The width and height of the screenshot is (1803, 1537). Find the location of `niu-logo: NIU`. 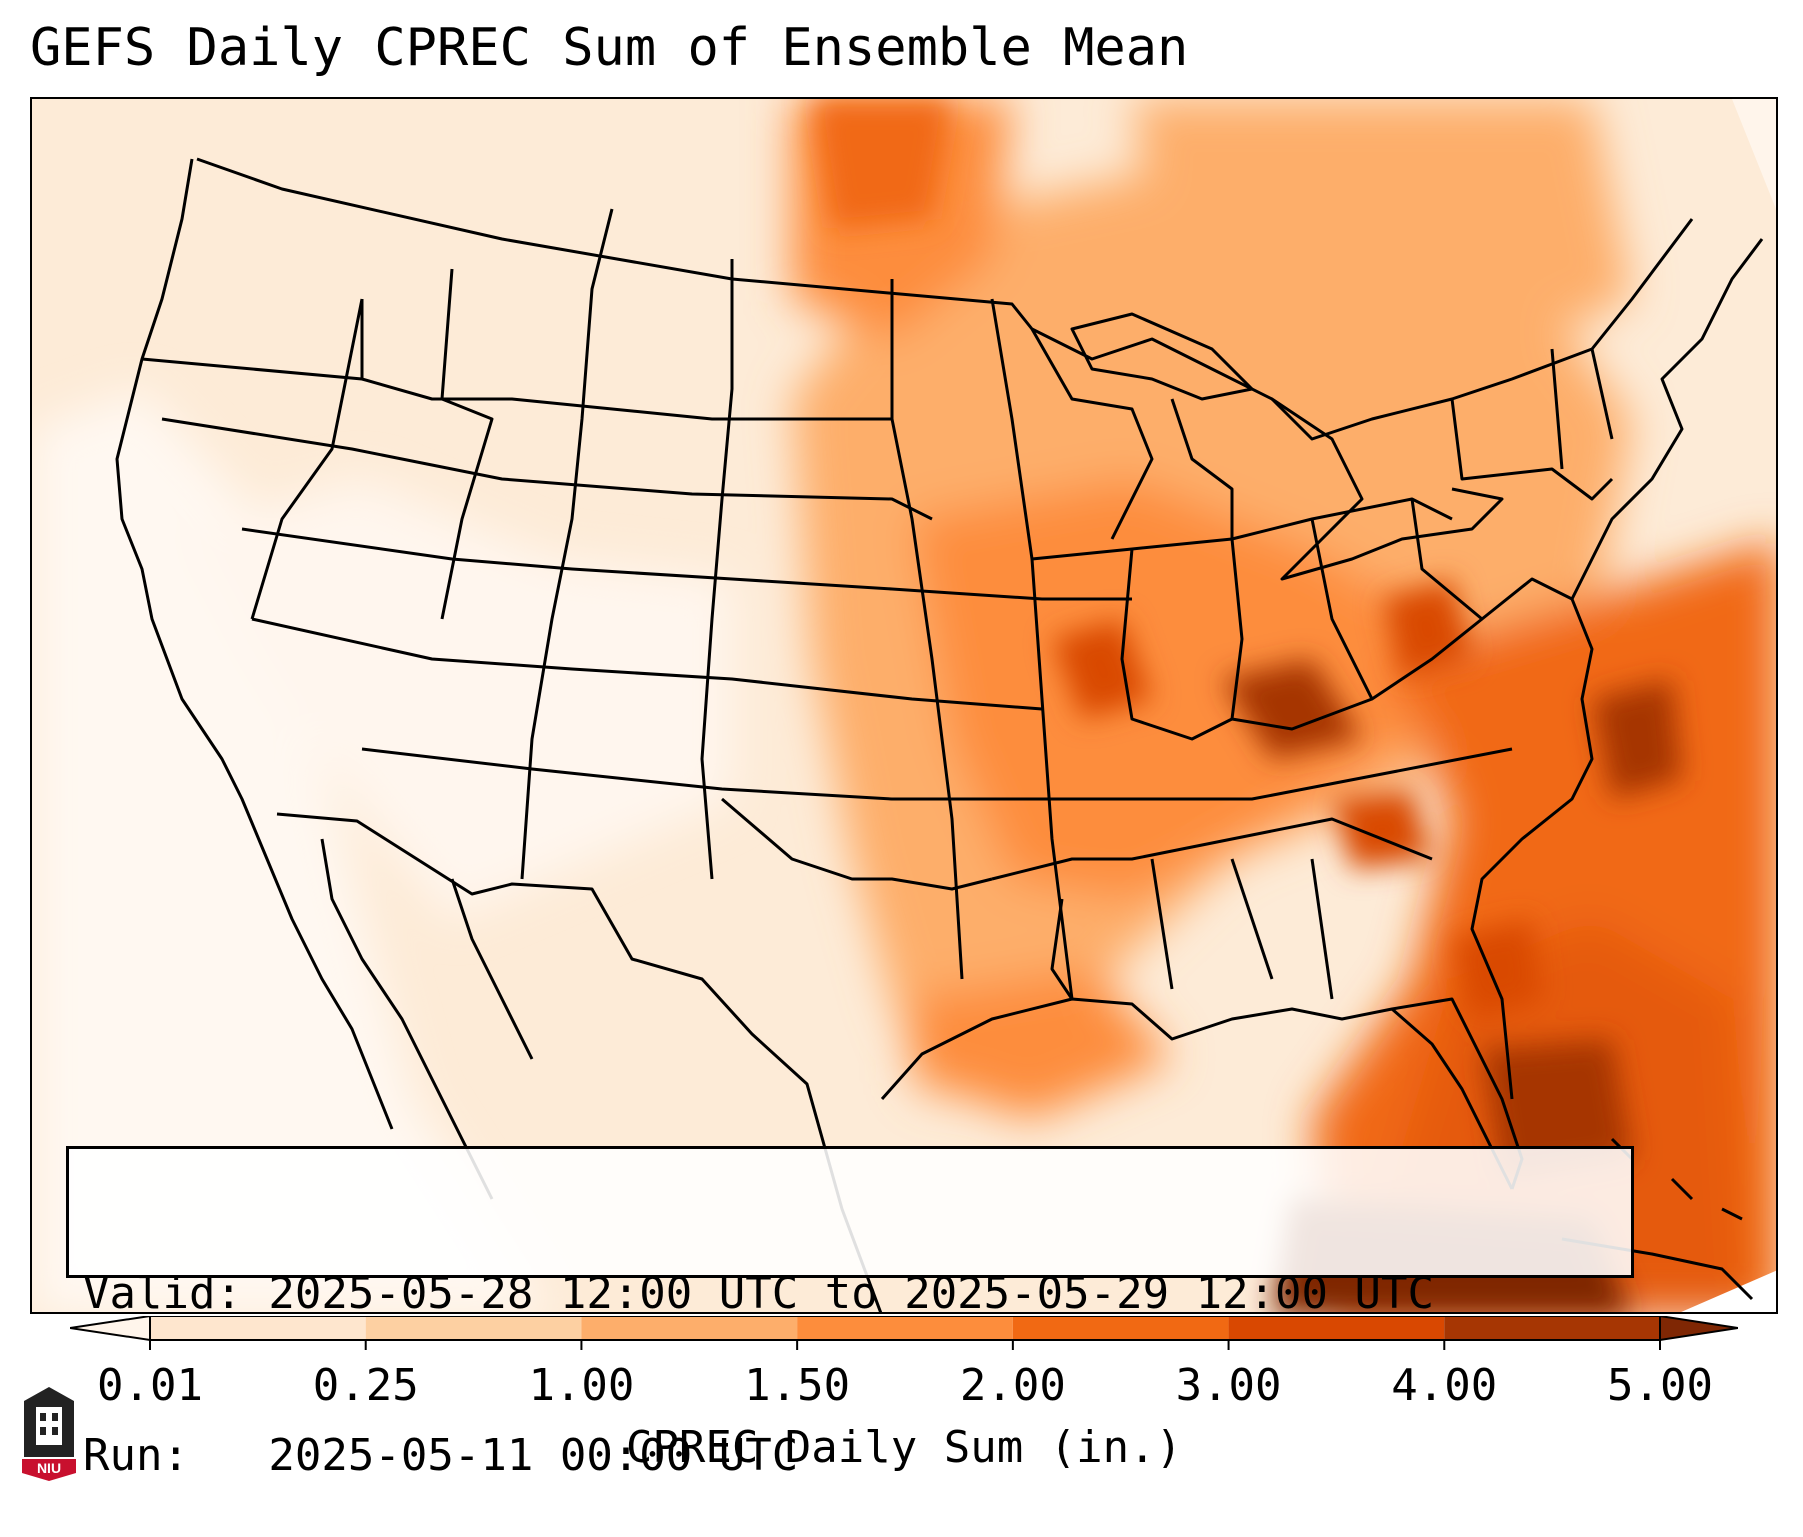

niu-logo: NIU is located at coordinates (49, 1434).